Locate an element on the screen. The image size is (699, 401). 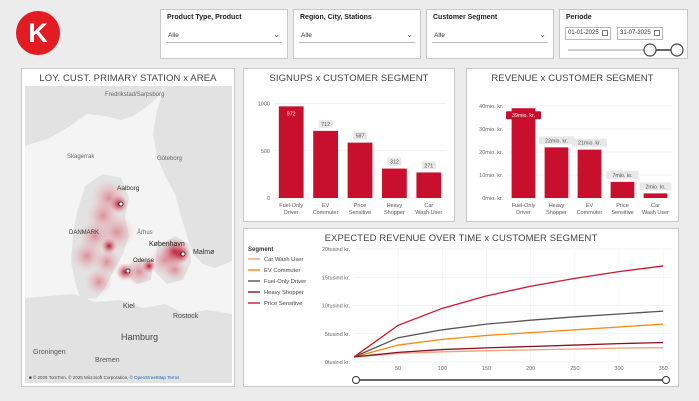
y-tick-label: 5tusind kr. is located at coordinates (338, 335).